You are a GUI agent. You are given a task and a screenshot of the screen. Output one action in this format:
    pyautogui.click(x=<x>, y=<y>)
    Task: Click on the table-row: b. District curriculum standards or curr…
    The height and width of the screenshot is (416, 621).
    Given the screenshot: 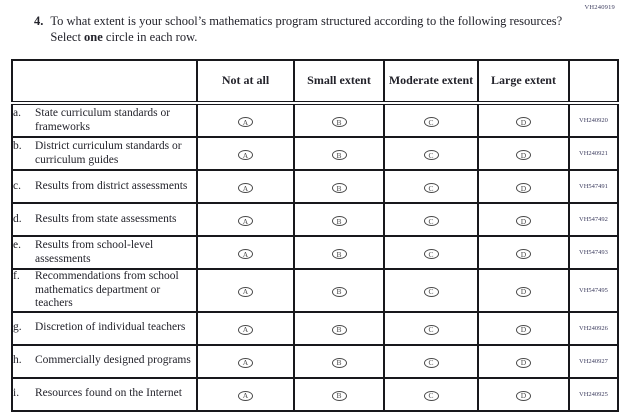 What is the action you would take?
    pyautogui.click(x=315, y=153)
    